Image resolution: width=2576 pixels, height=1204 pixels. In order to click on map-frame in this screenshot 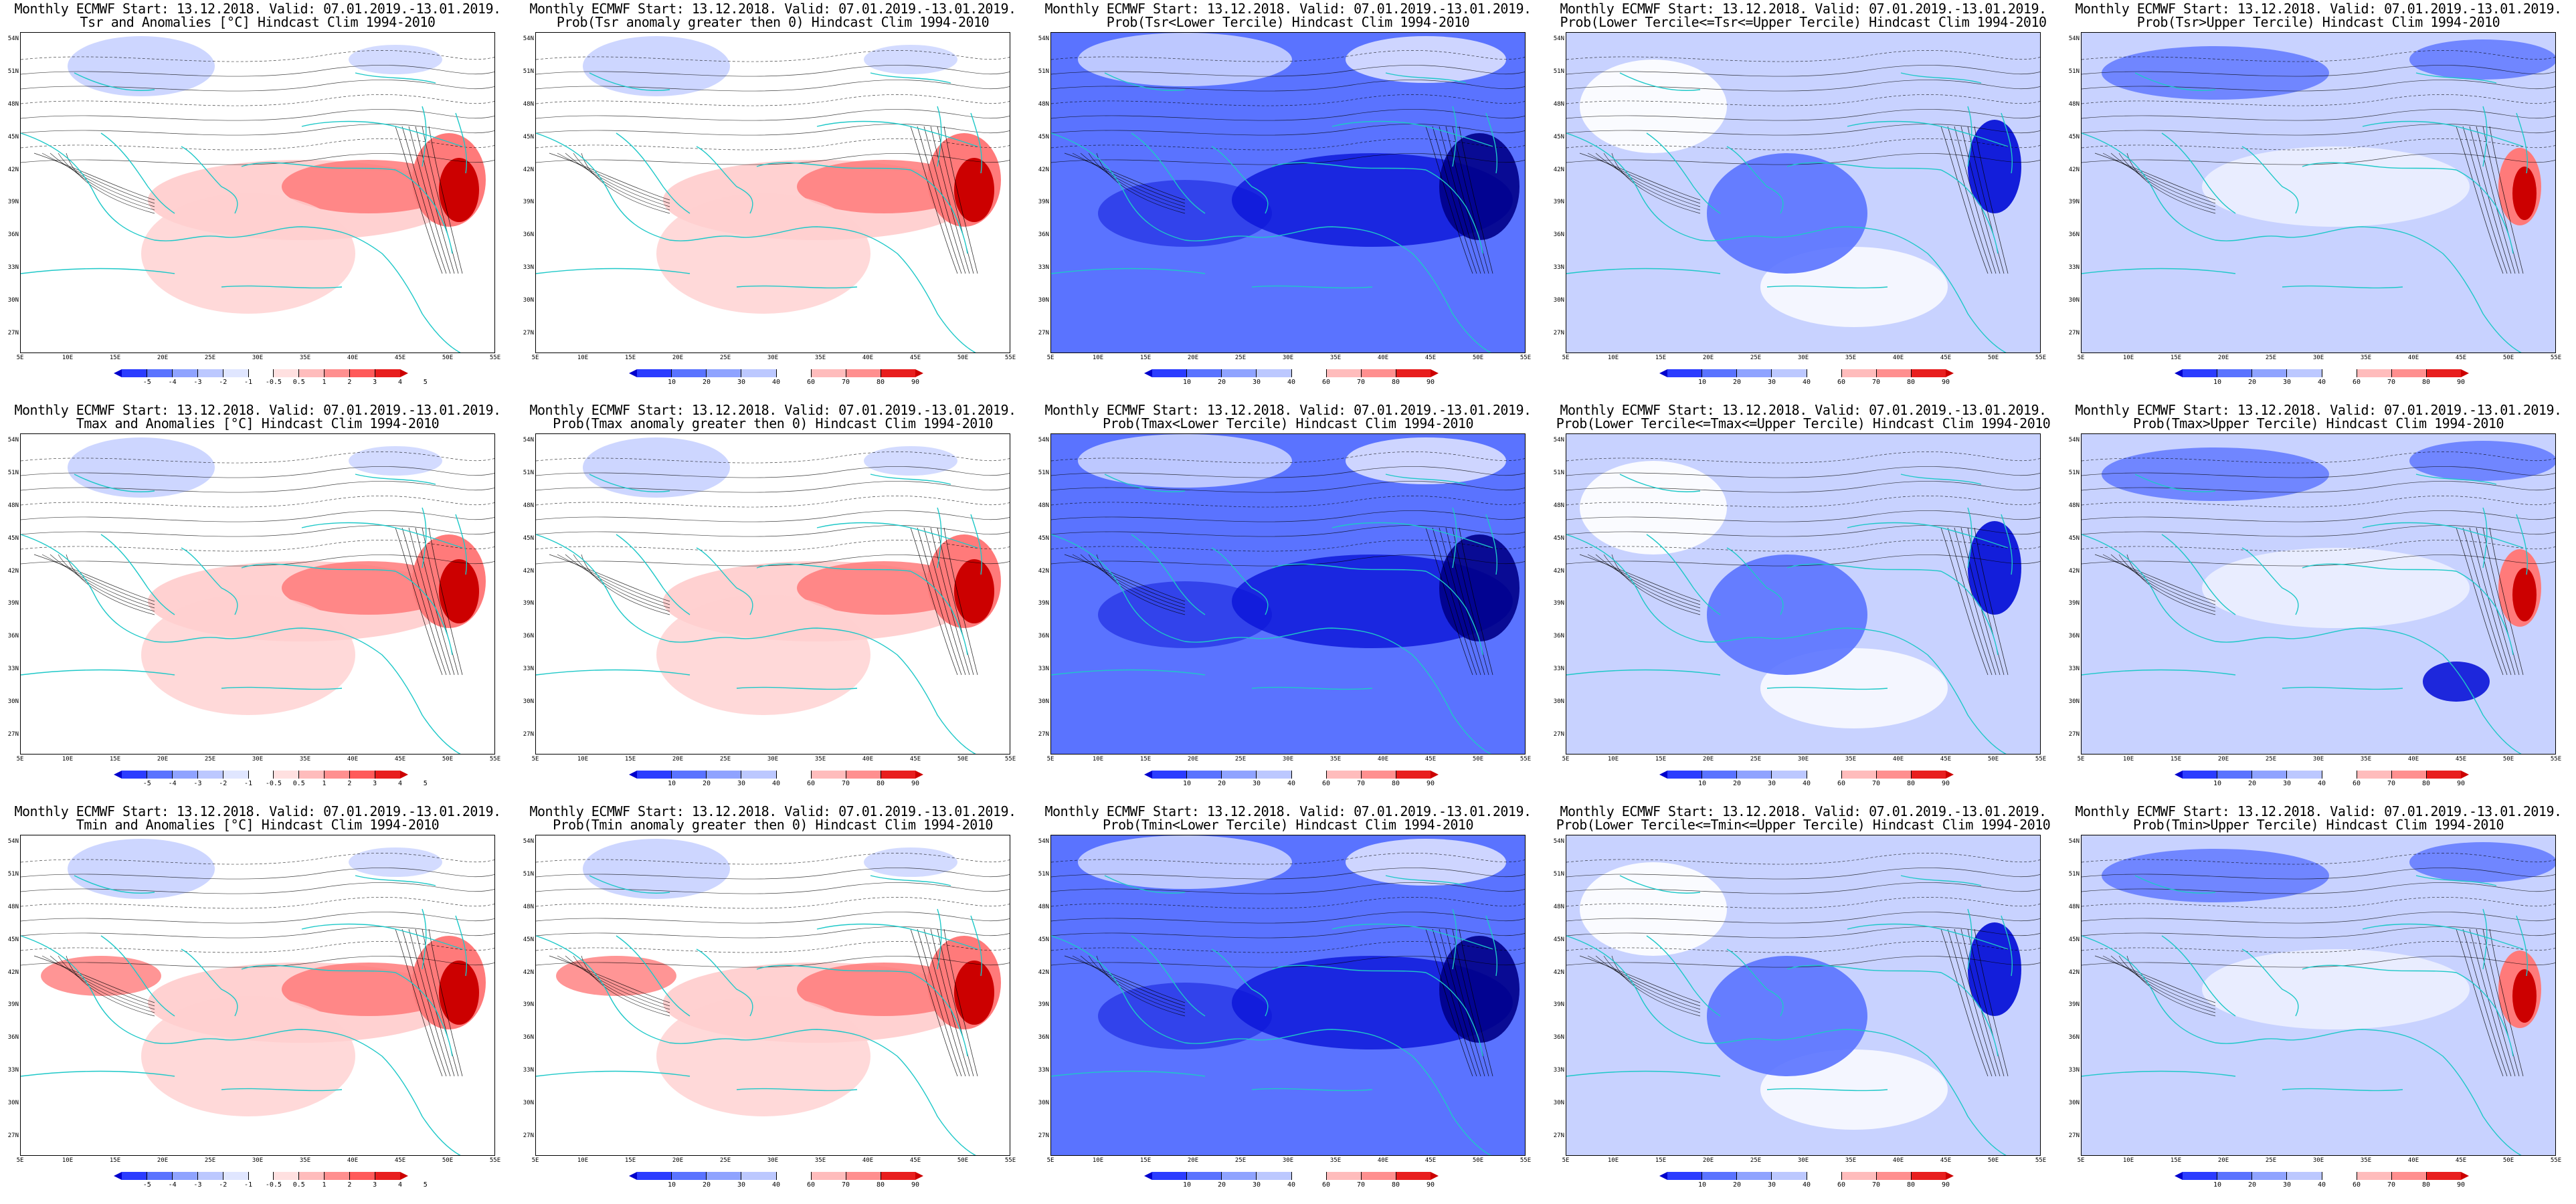, I will do `click(257, 594)`.